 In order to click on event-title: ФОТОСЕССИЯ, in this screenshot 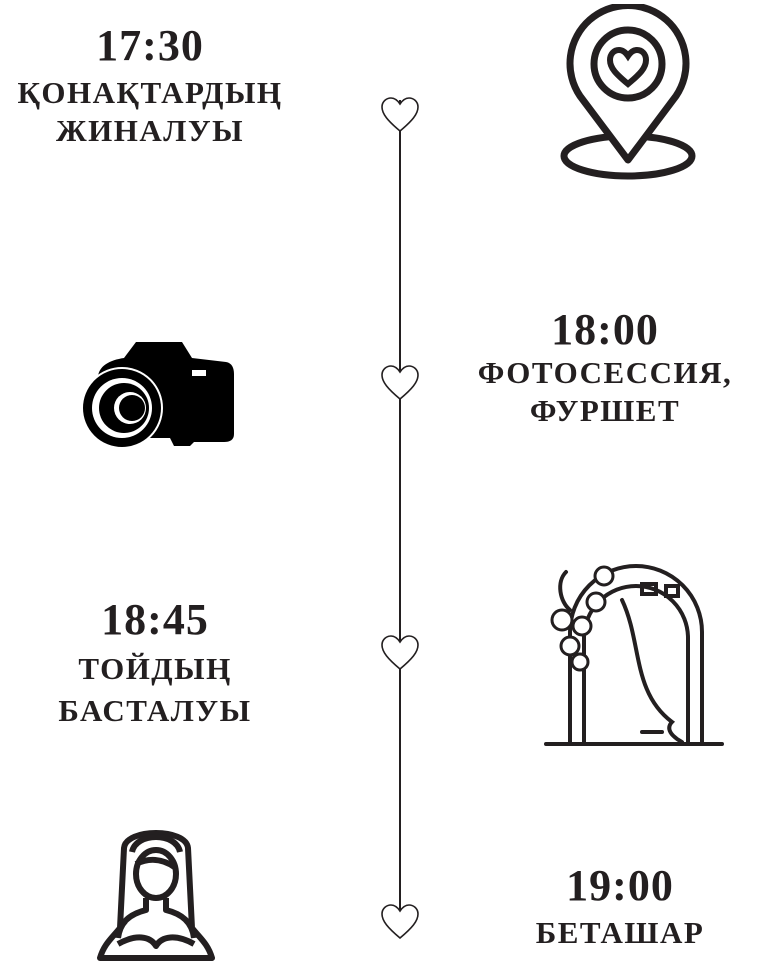, I will do `click(605, 372)`.